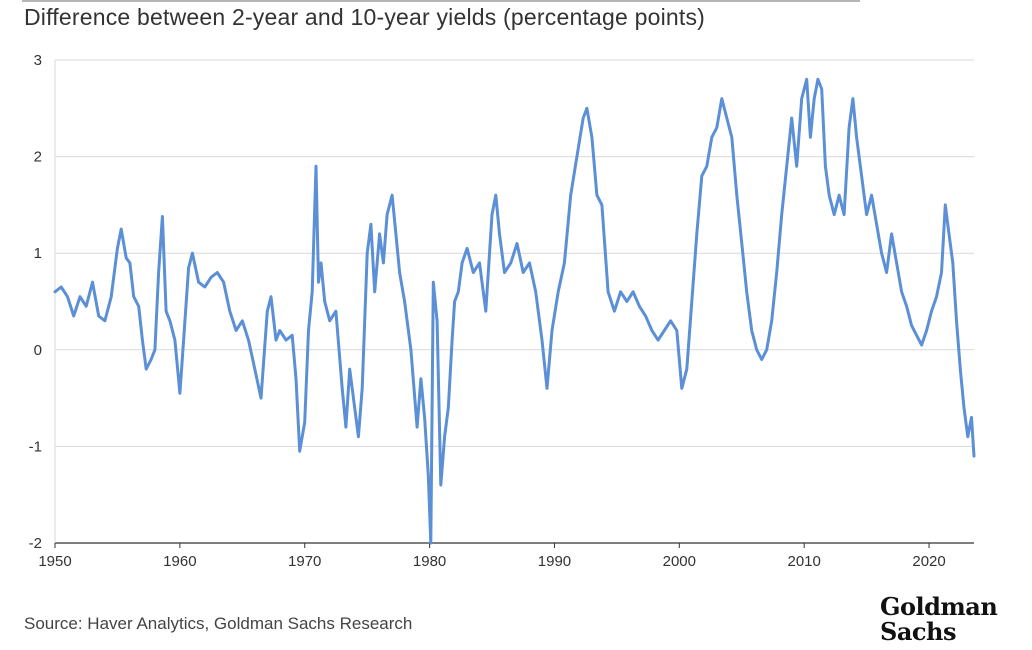  Describe the element at coordinates (554, 561) in the screenshot. I see `x-tick-label: 1990` at that location.